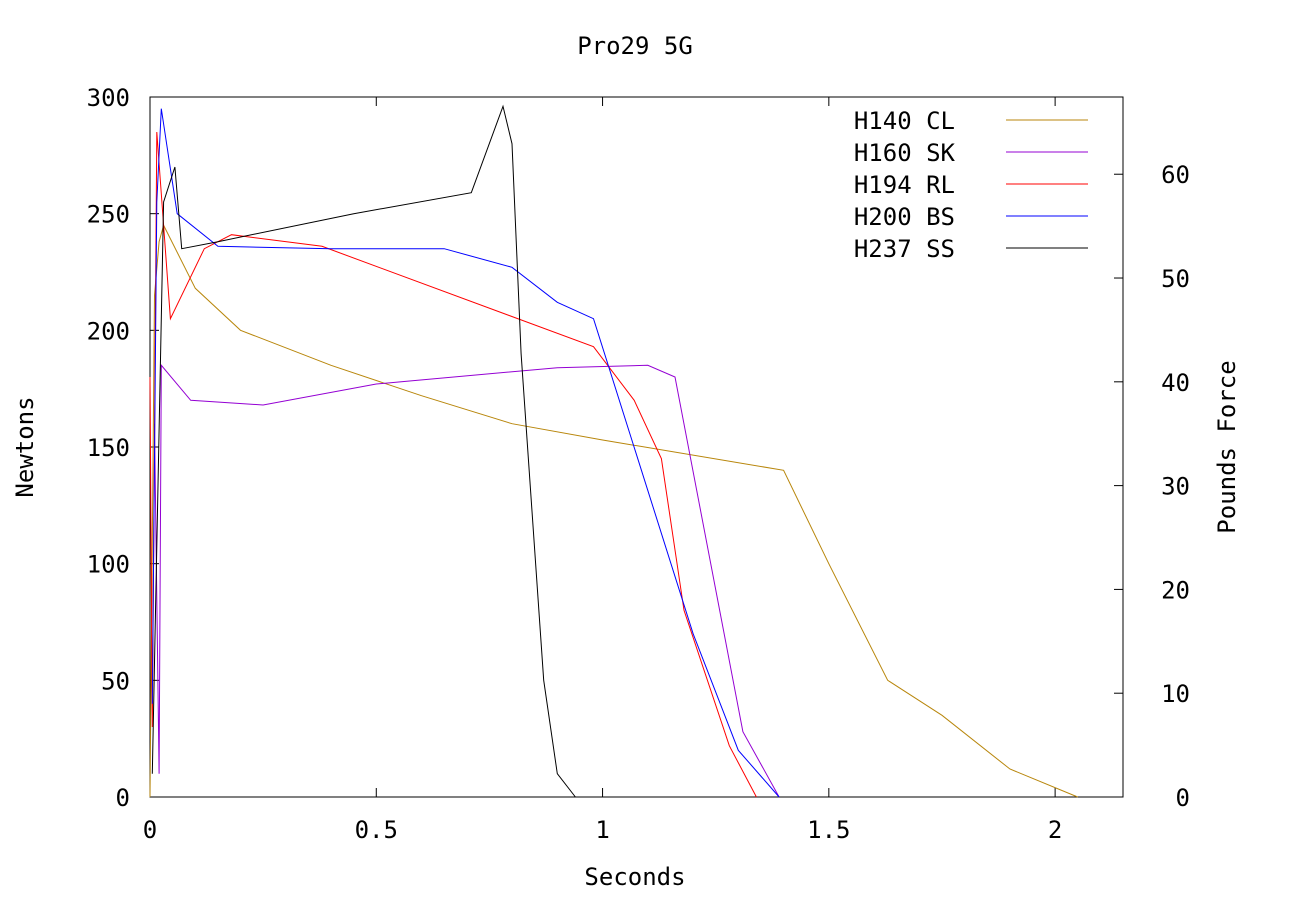 The height and width of the screenshot is (900, 1300). What do you see at coordinates (635, 46) in the screenshot?
I see `chart-title: Pro29 5G` at bounding box center [635, 46].